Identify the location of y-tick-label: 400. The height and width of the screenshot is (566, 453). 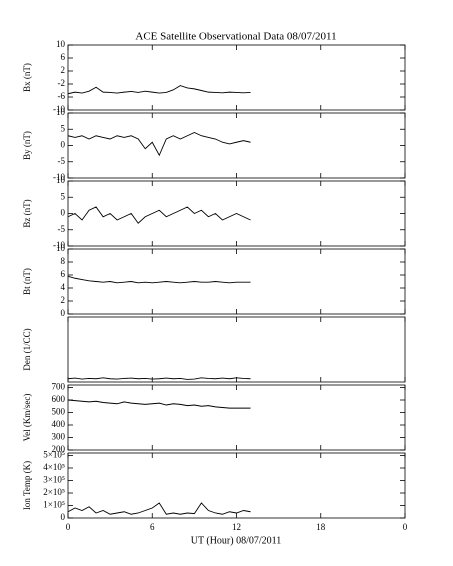
(59, 424).